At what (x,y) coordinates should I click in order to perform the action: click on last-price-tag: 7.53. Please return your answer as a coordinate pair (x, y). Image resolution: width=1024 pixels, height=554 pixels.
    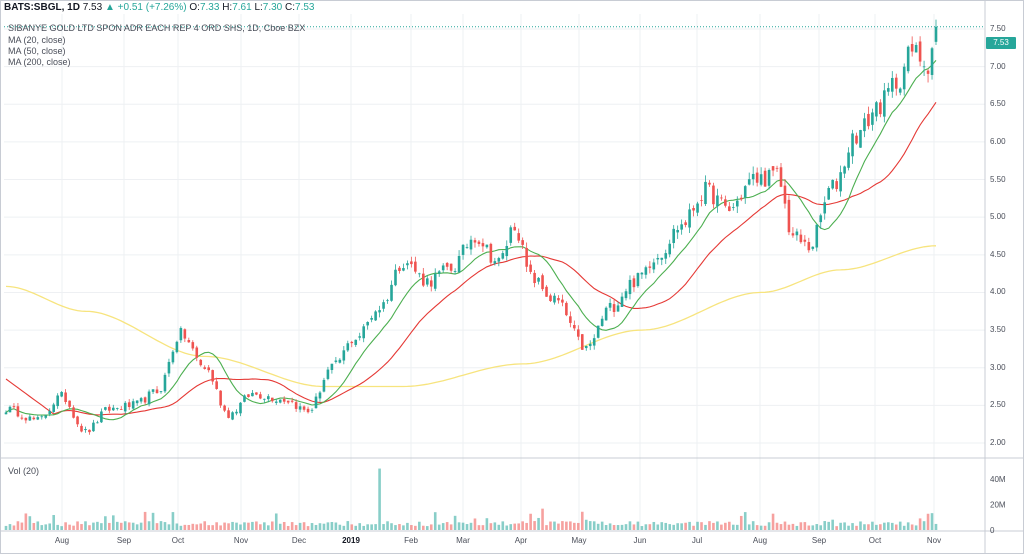
    Looking at the image, I should click on (1001, 43).